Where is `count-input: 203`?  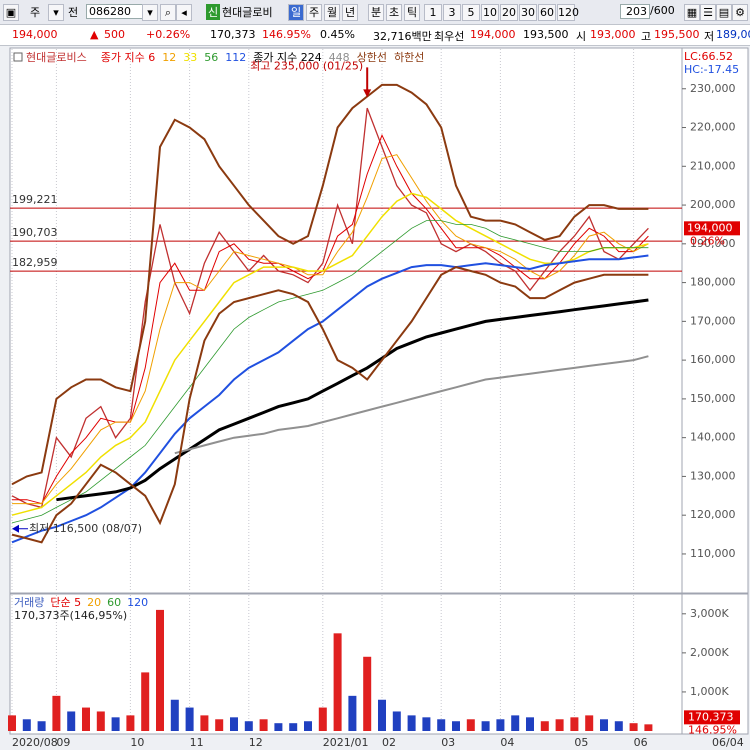 count-input: 203 is located at coordinates (635, 11).